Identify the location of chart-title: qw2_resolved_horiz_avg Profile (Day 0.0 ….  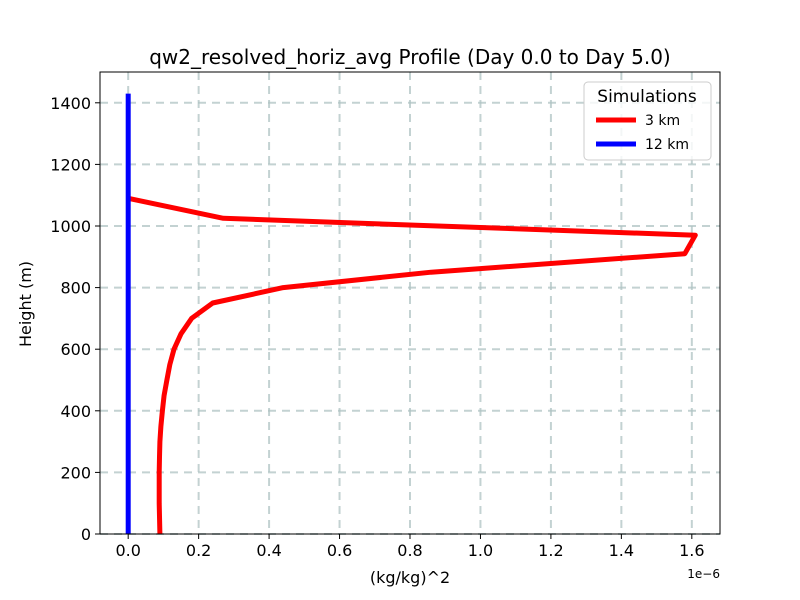
(410, 57).